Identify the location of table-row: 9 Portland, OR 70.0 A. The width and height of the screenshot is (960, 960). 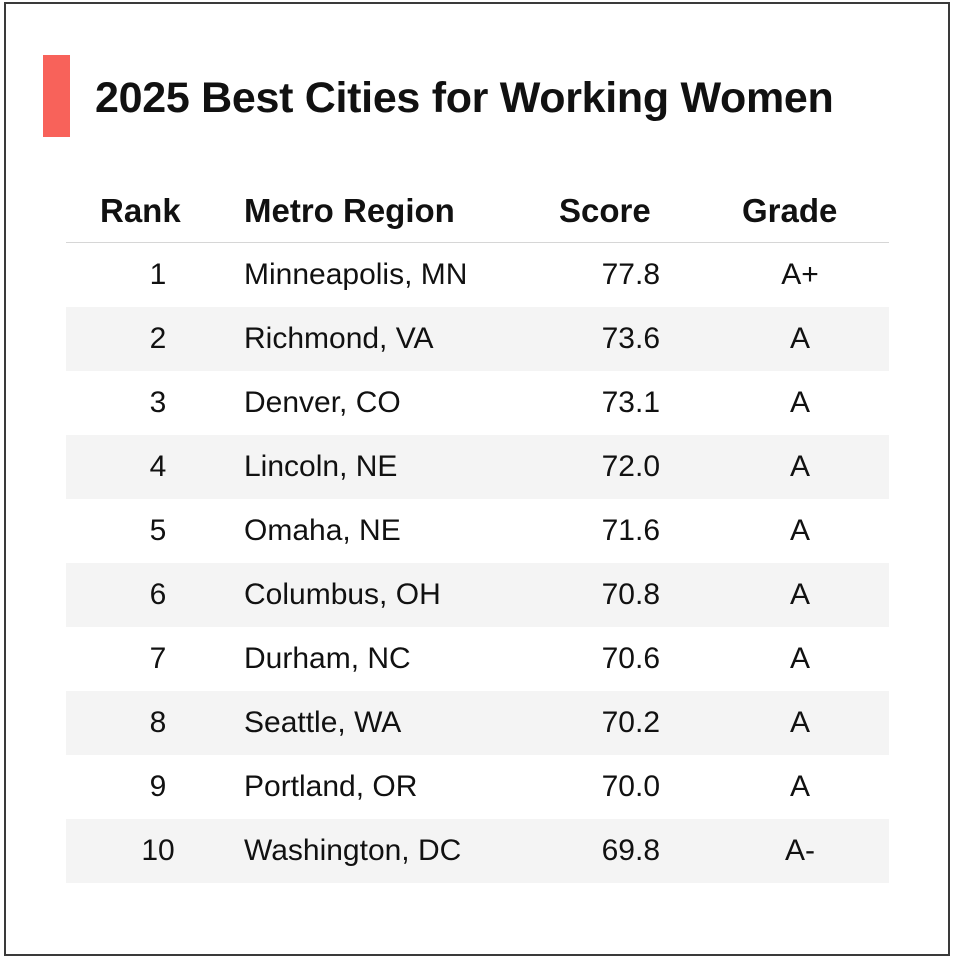
(477, 787).